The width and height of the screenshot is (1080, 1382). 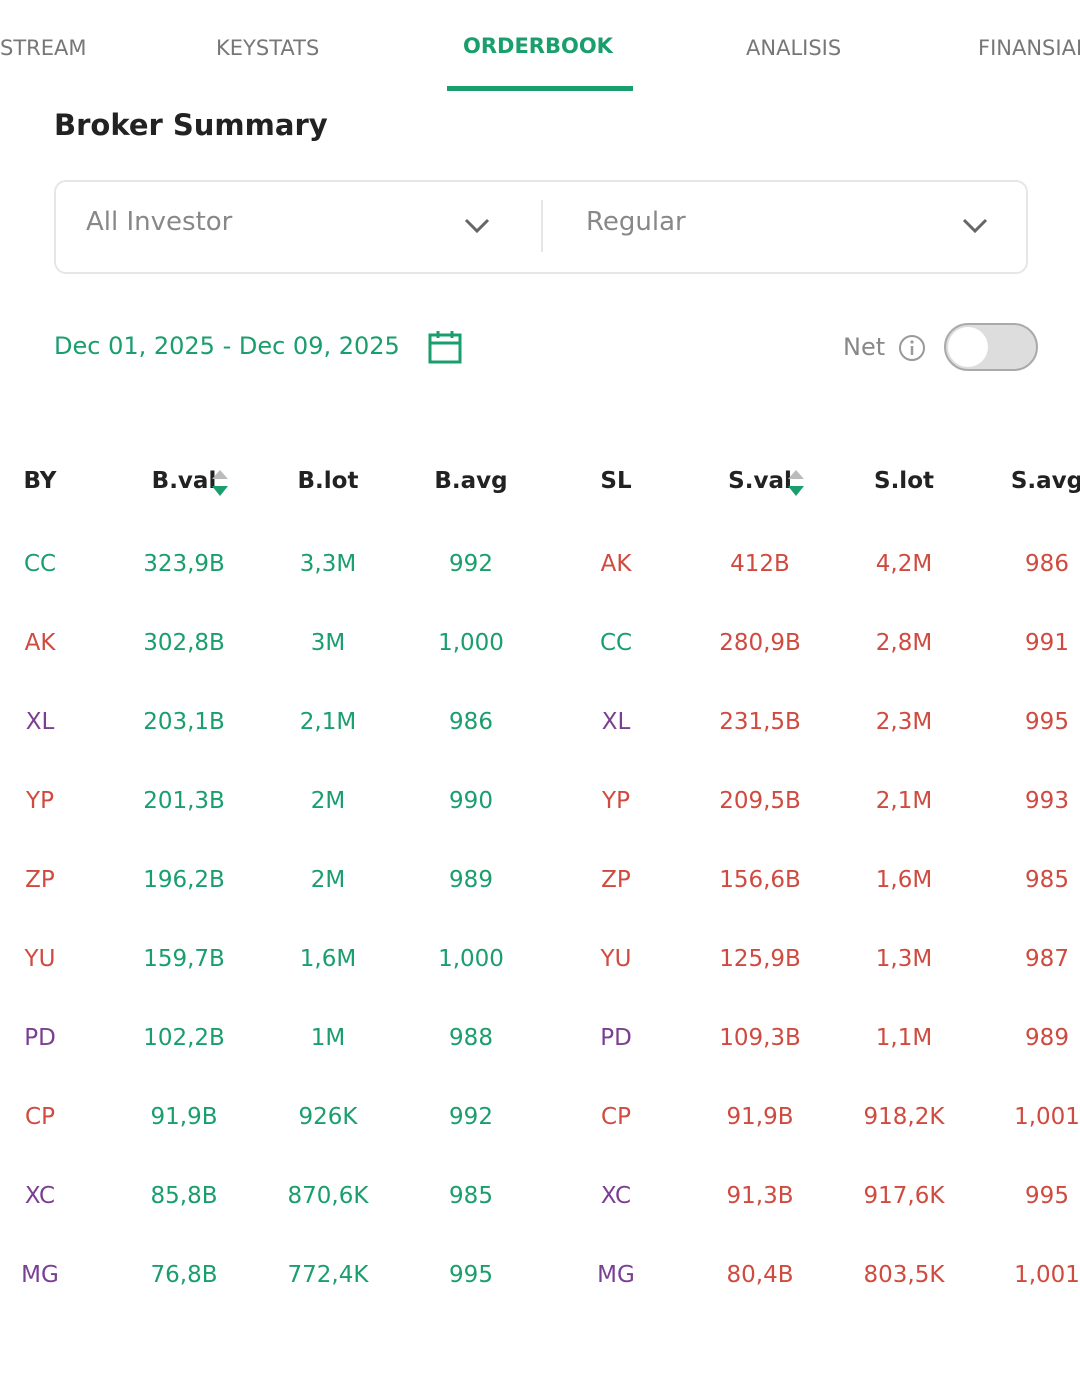 What do you see at coordinates (184, 1038) in the screenshot?
I see `table-cell: 102,2B` at bounding box center [184, 1038].